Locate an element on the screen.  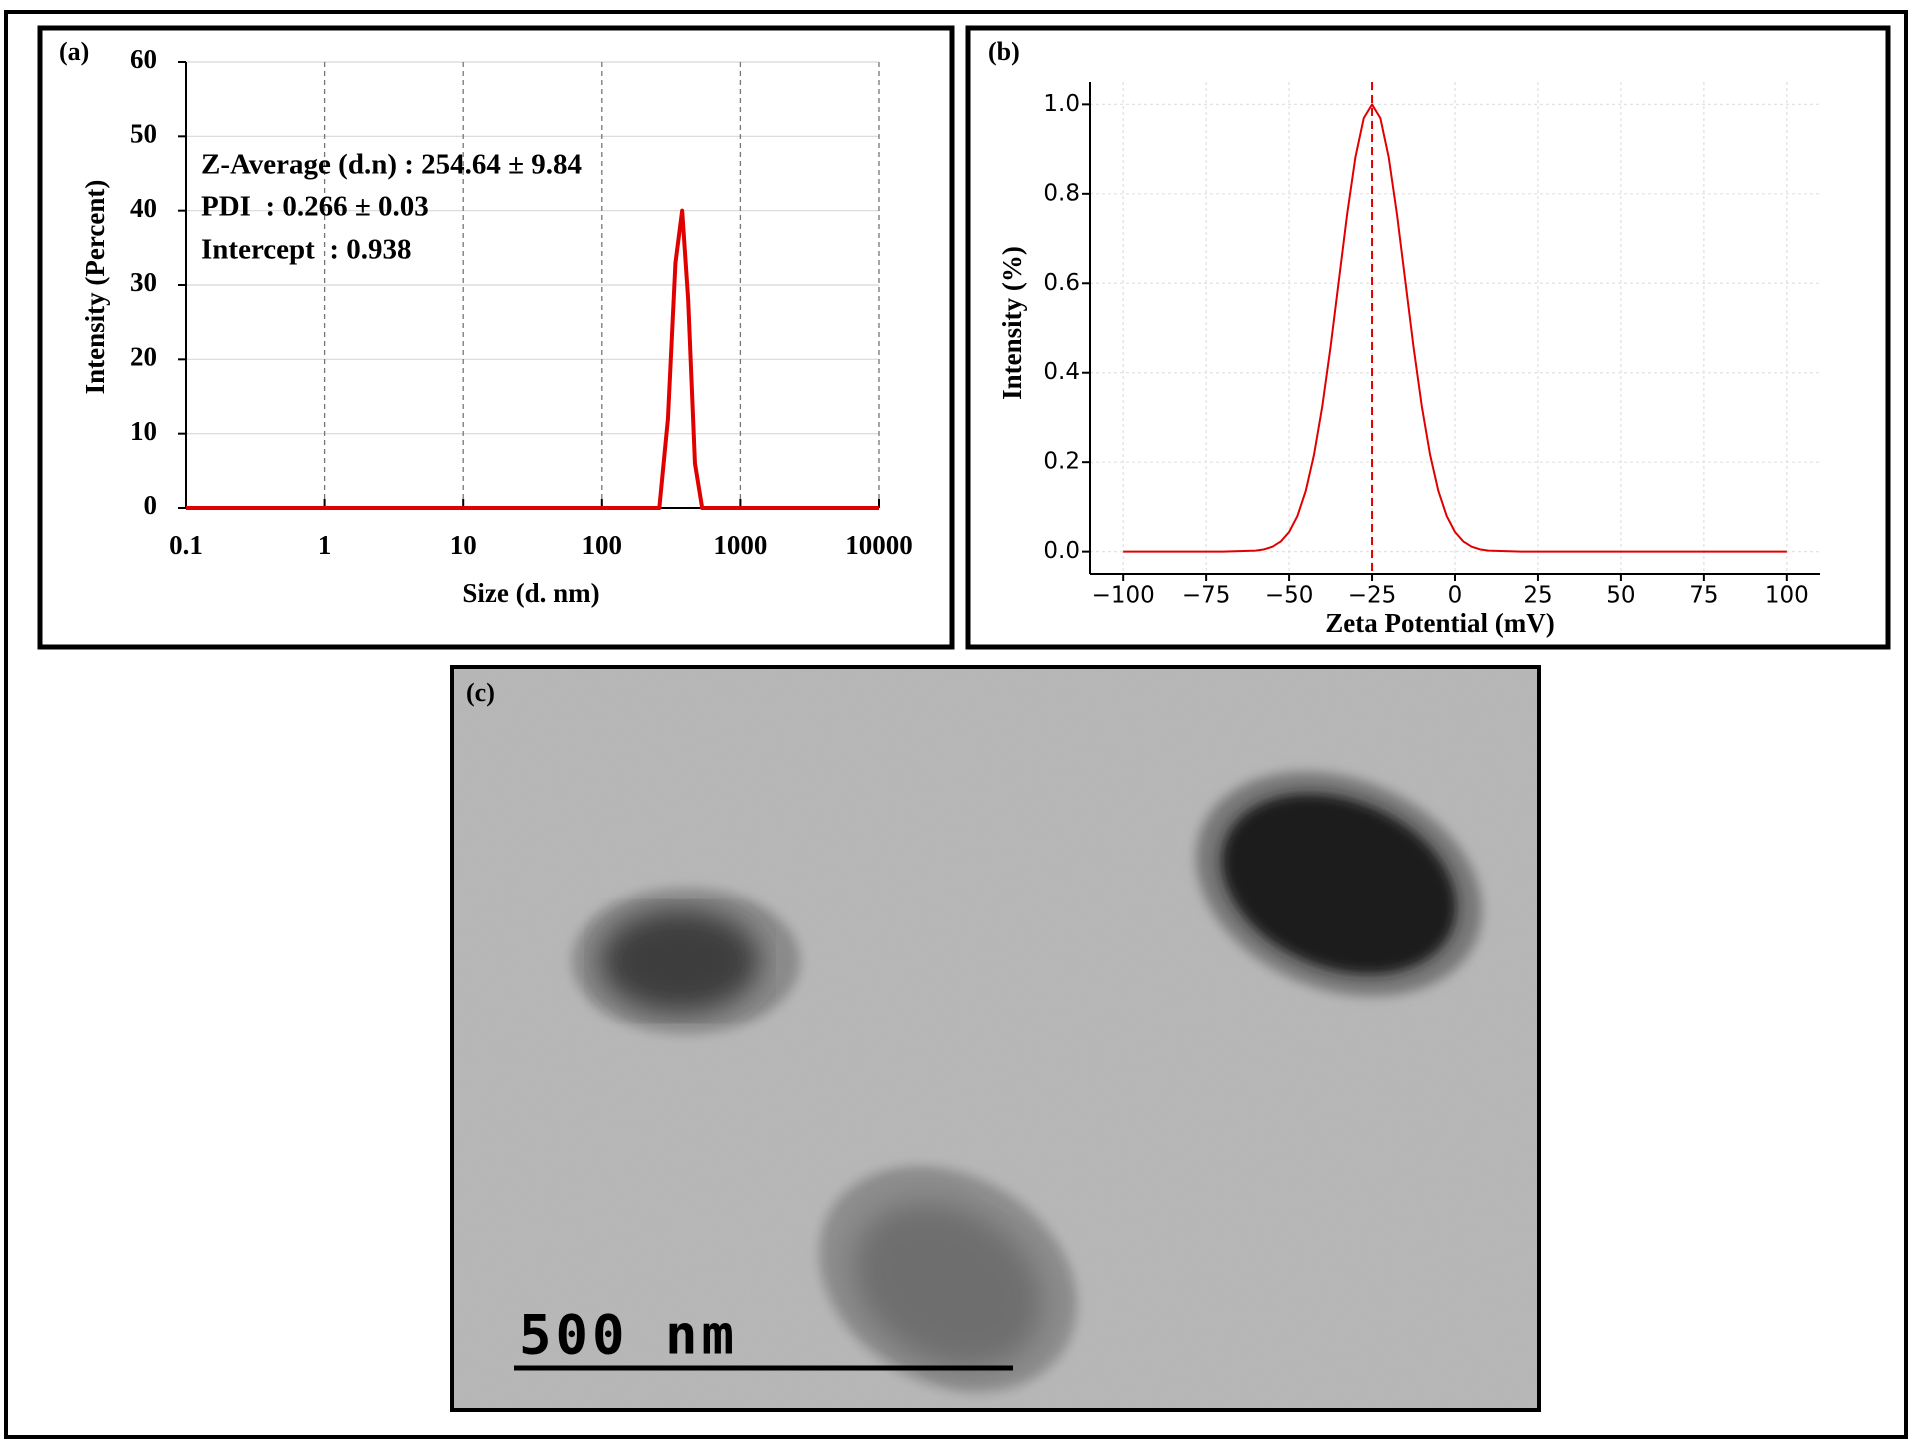
annotation: Intercept : 0.938 is located at coordinates (306, 250).